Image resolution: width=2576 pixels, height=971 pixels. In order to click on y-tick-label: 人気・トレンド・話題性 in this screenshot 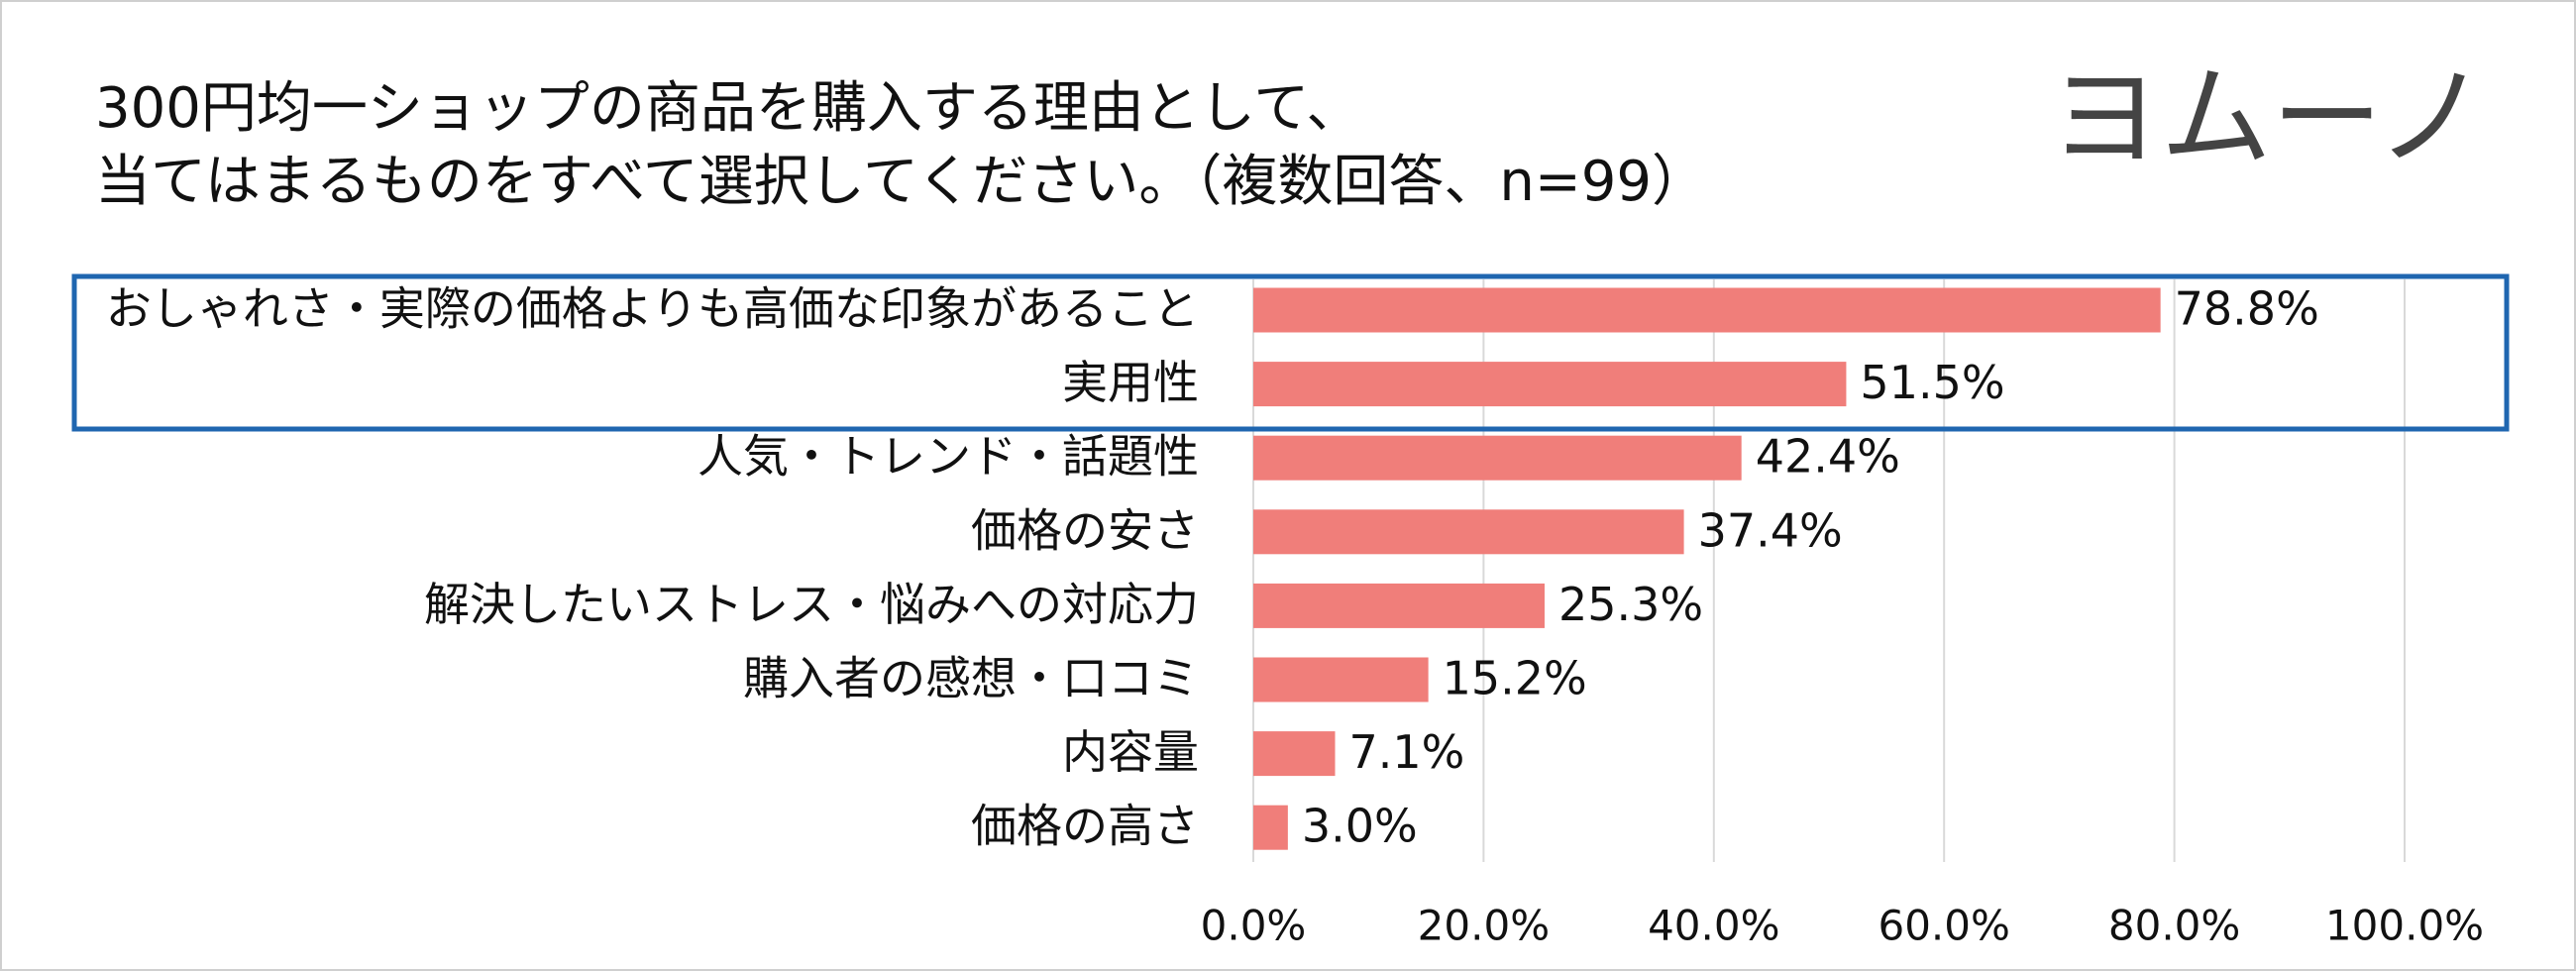, I will do `click(949, 457)`.